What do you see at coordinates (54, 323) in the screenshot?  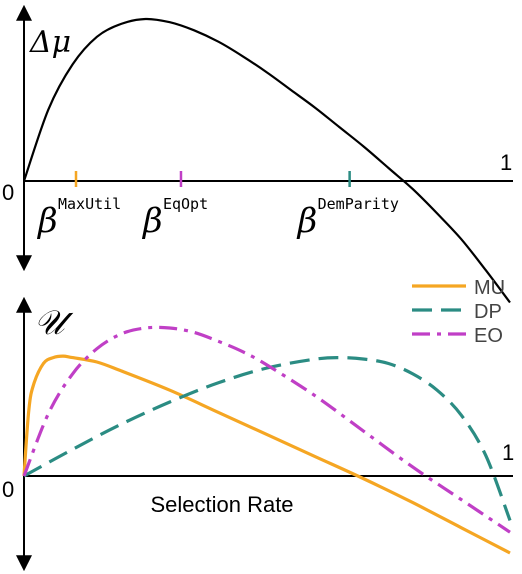 I see `bottom-ylabel: 𝒰` at bounding box center [54, 323].